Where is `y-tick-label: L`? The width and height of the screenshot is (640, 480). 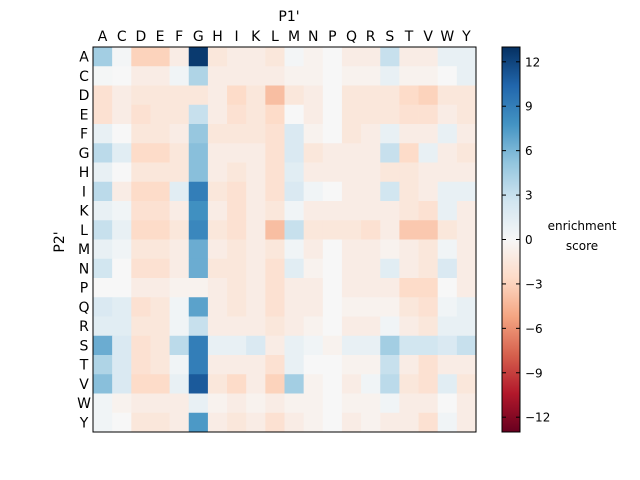 y-tick-label: L is located at coordinates (84, 231).